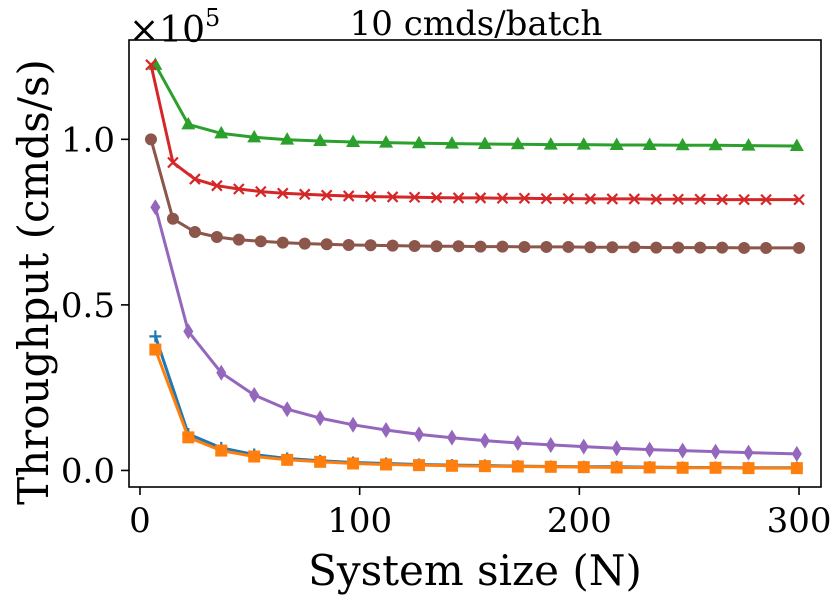 This screenshot has height=604, width=830. I want to click on x-axis-label: System size (N), so click(475, 570).